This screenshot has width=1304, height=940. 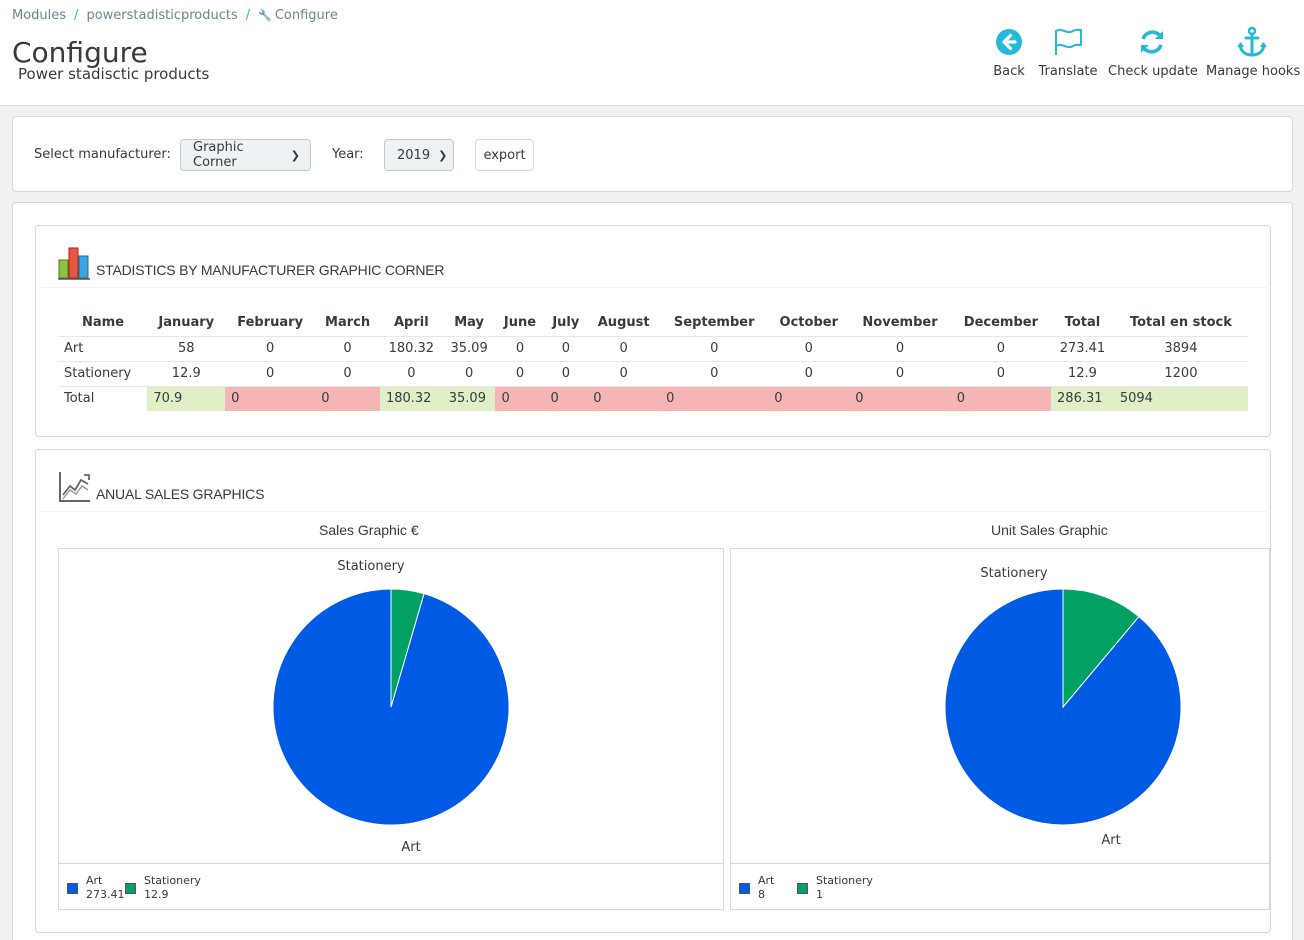 I want to click on value-cell: 273.41, so click(x=1082, y=348).